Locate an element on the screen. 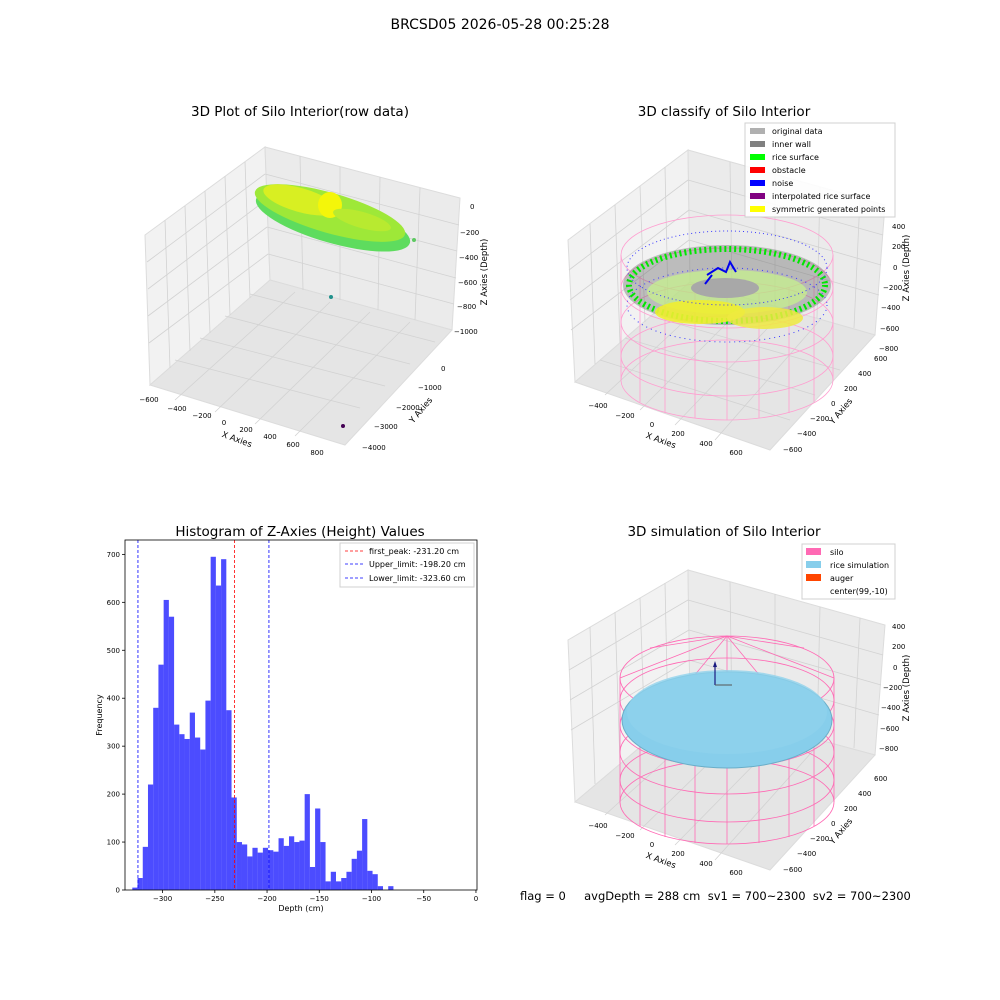 Image resolution: width=1000 pixels, height=1000 pixels. legend-label: rice simulation is located at coordinates (859, 565).